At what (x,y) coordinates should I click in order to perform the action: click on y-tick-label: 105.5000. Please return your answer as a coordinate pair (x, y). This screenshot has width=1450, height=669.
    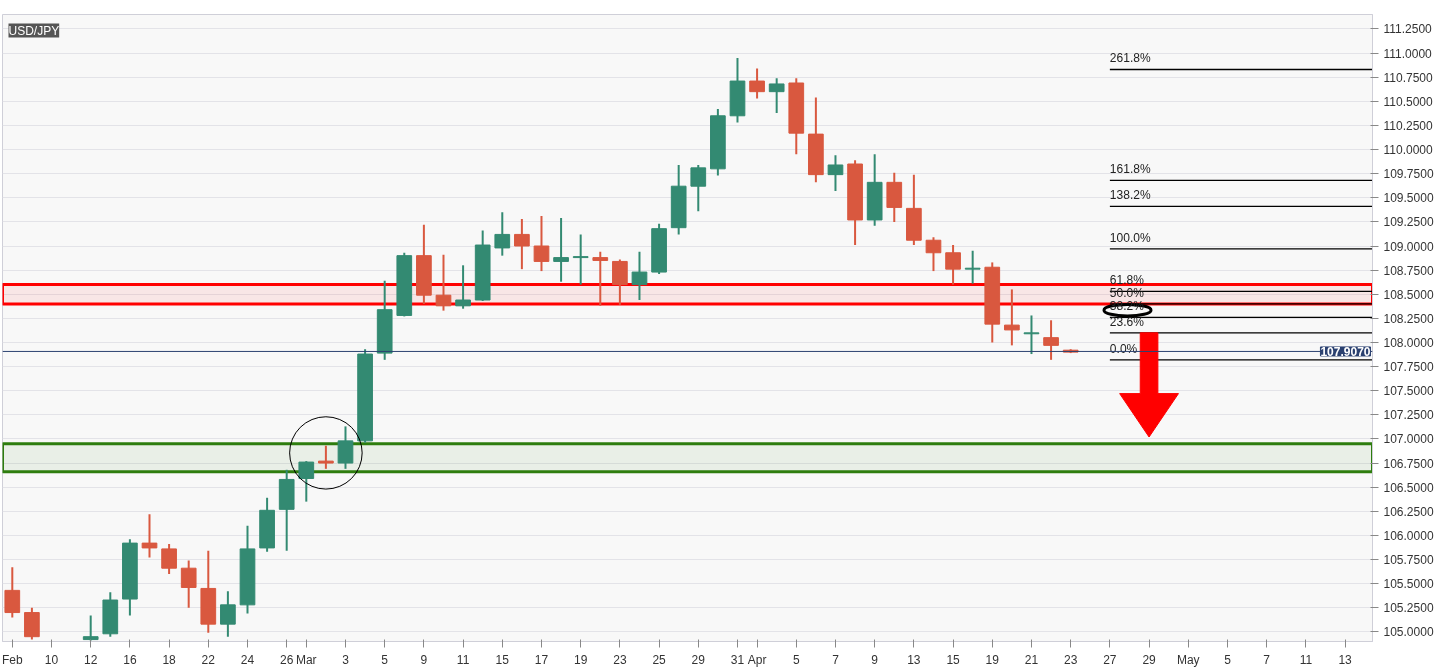
    Looking at the image, I should click on (1408, 584).